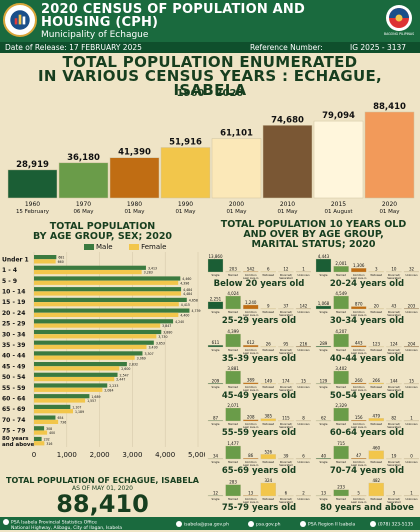  What do you see at coordinates (134, 204) in the screenshot?
I see `census-year-1980: 1980` at bounding box center [134, 204].